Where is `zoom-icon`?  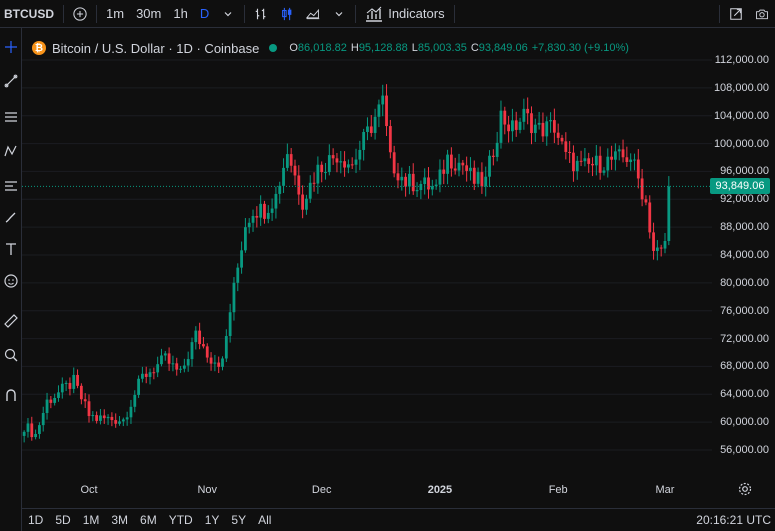 zoom-icon is located at coordinates (11, 355).